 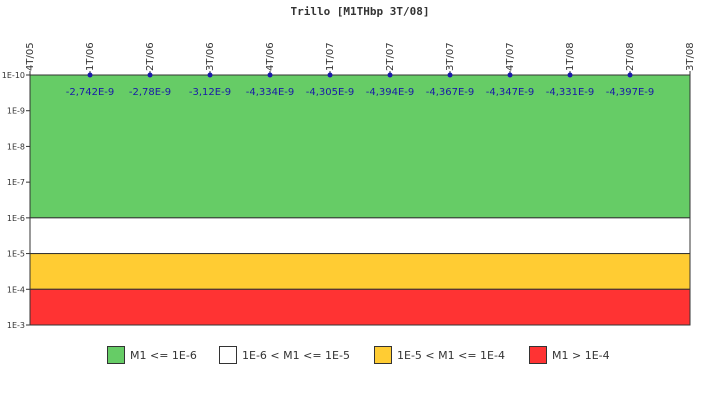 What do you see at coordinates (330, 92) in the screenshot?
I see `data-label: -4,305E-9` at bounding box center [330, 92].